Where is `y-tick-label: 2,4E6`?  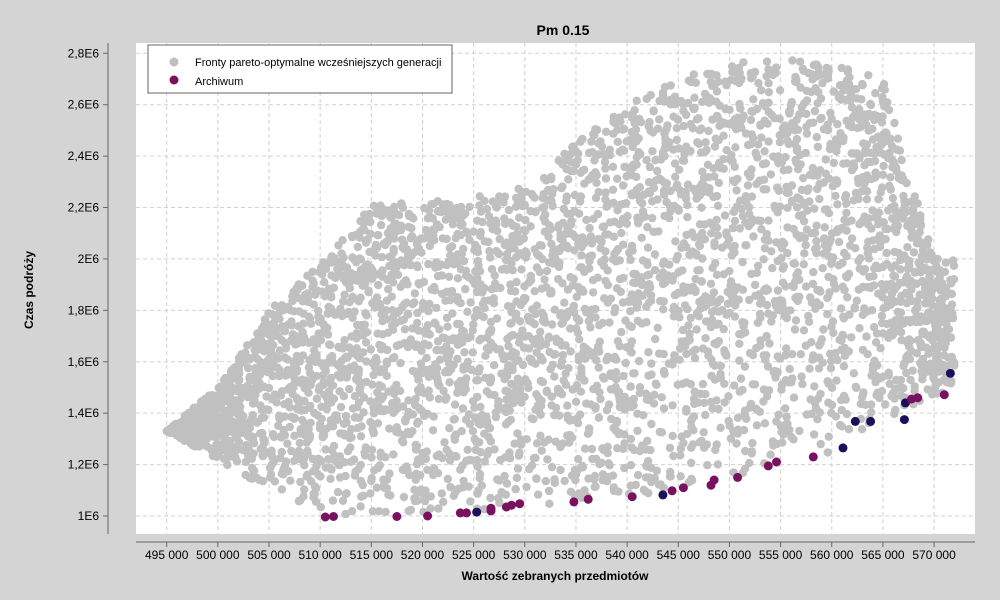 y-tick-label: 2,4E6 is located at coordinates (84, 156).